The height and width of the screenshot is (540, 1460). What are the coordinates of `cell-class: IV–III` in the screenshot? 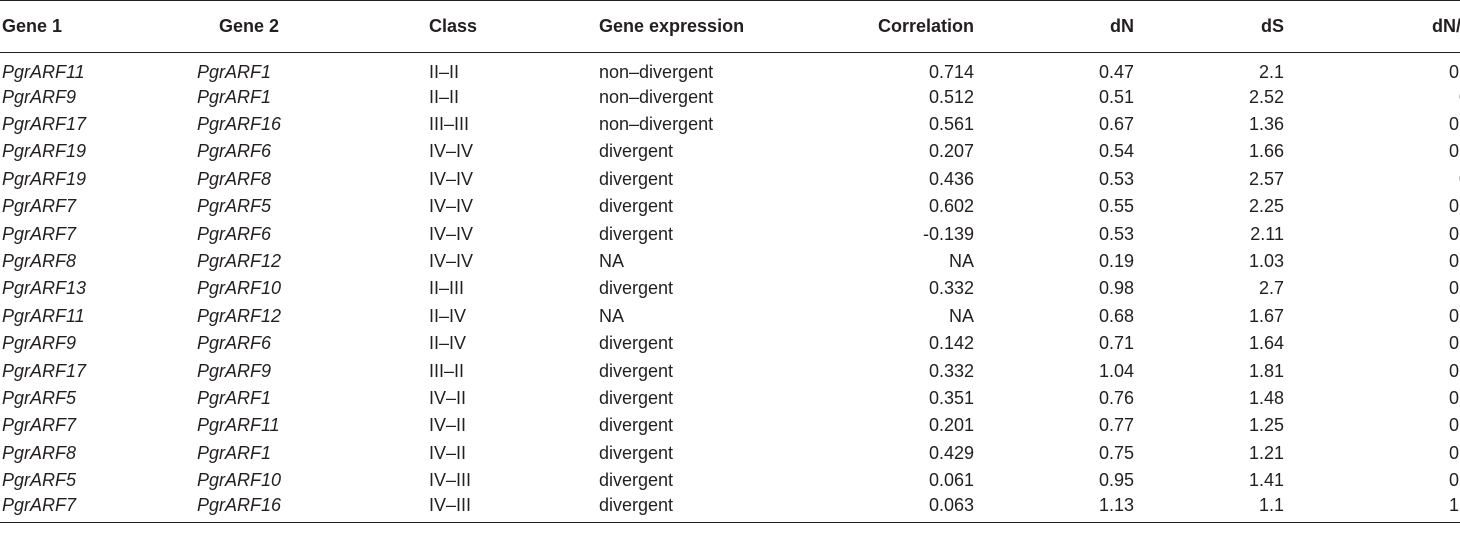 It's located at (450, 480).